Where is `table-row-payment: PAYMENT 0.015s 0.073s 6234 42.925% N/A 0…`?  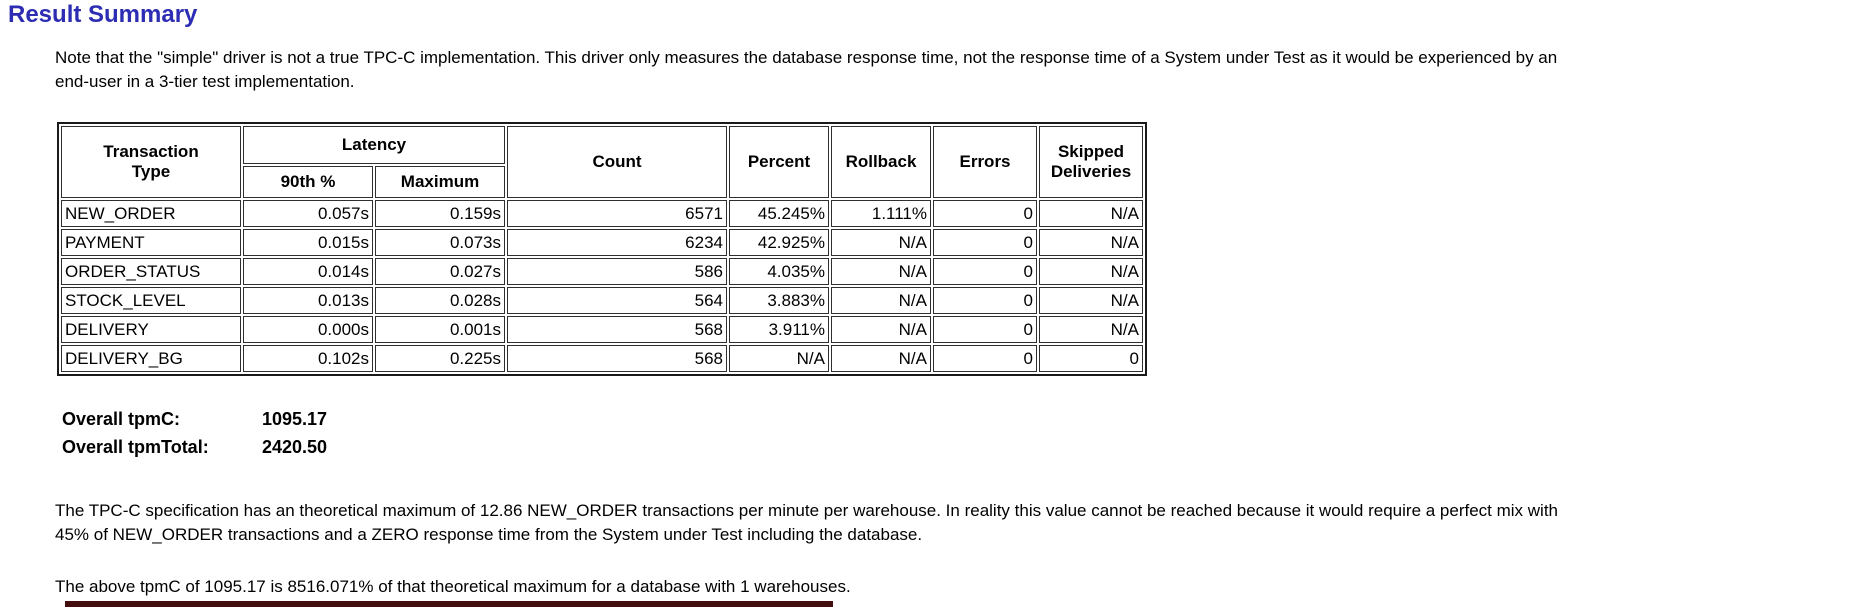
table-row-payment: PAYMENT 0.015s 0.073s 6234 42.925% N/A 0… is located at coordinates (602, 242).